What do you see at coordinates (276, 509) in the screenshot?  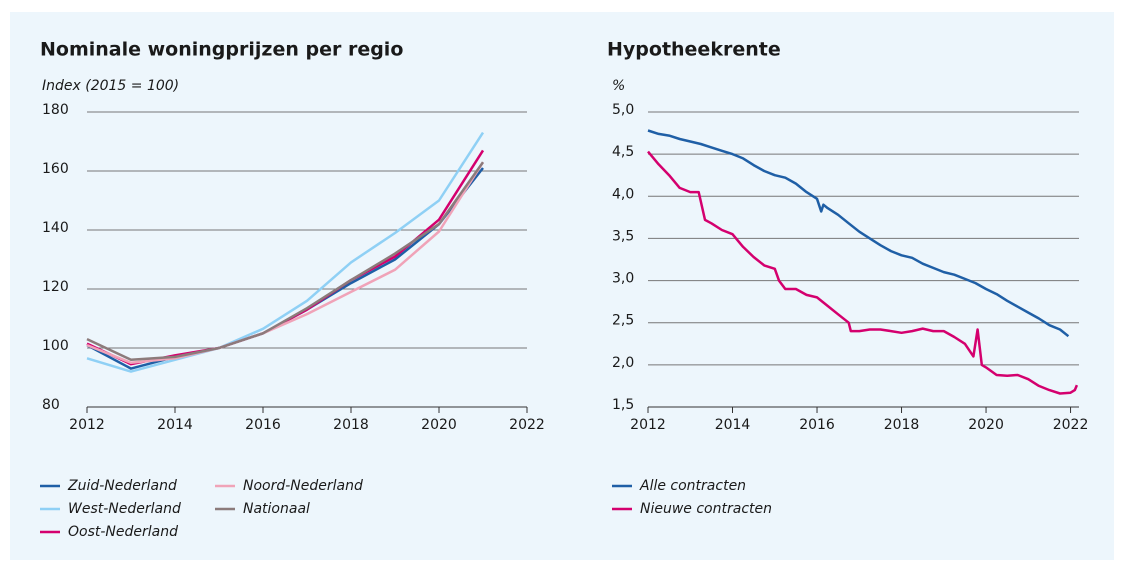 I see `legend-label: Nationaal` at bounding box center [276, 509].